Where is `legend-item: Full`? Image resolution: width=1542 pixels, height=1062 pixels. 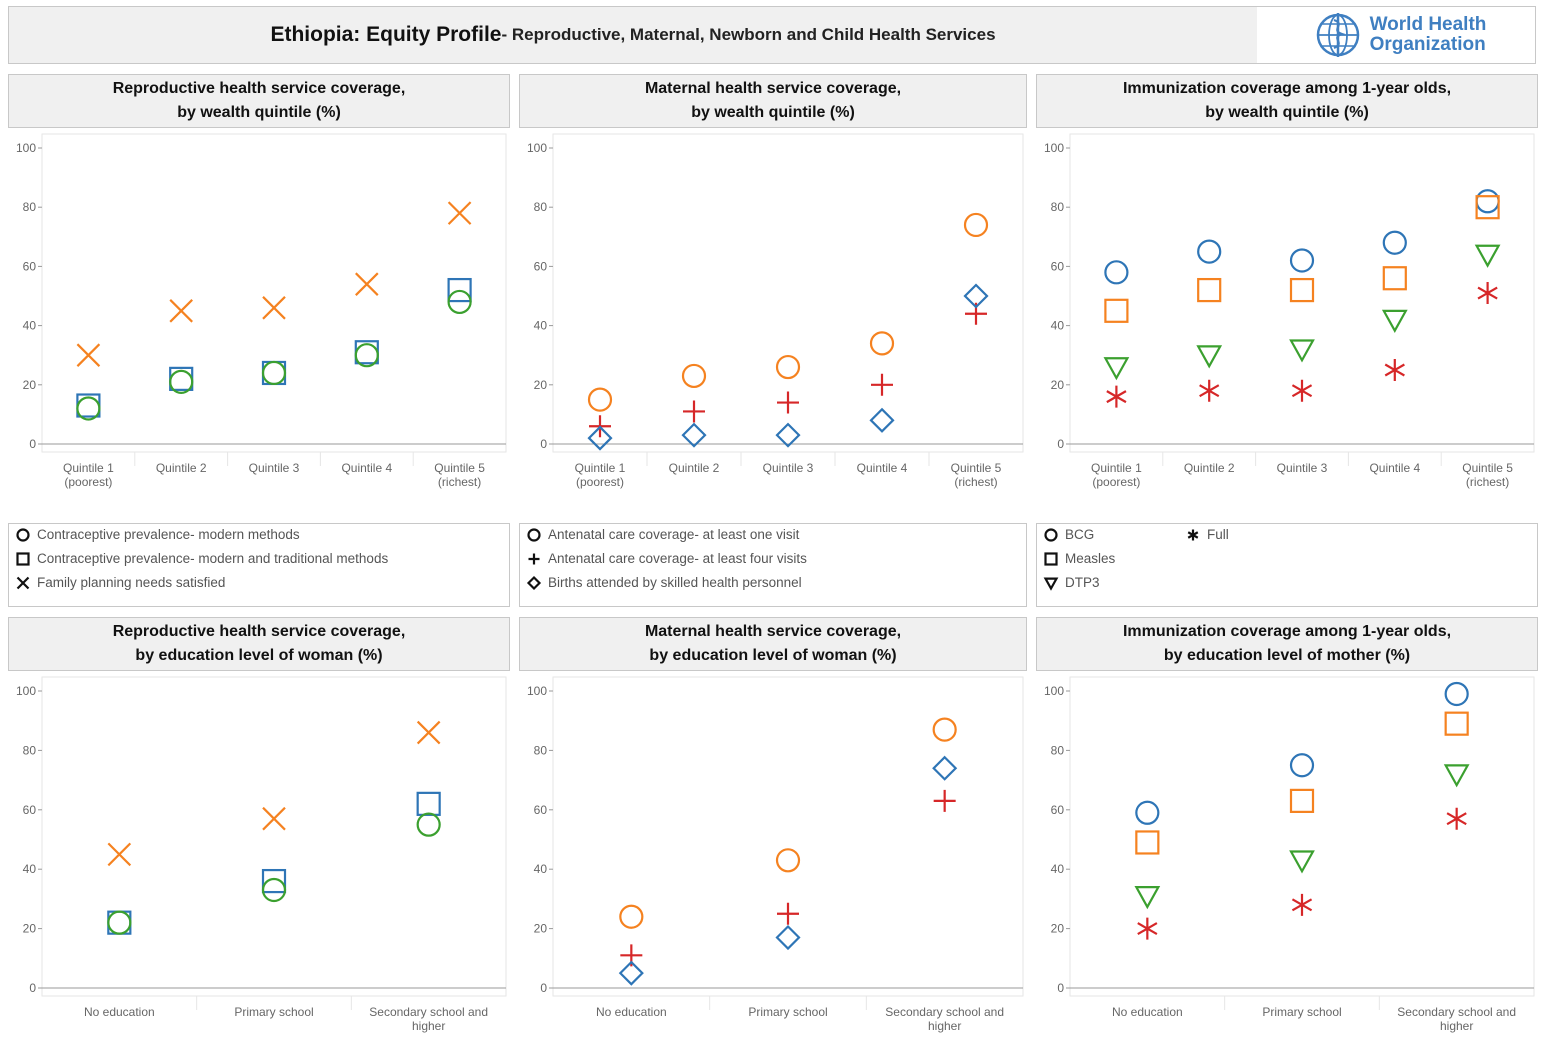 legend-item: Full is located at coordinates (1207, 535).